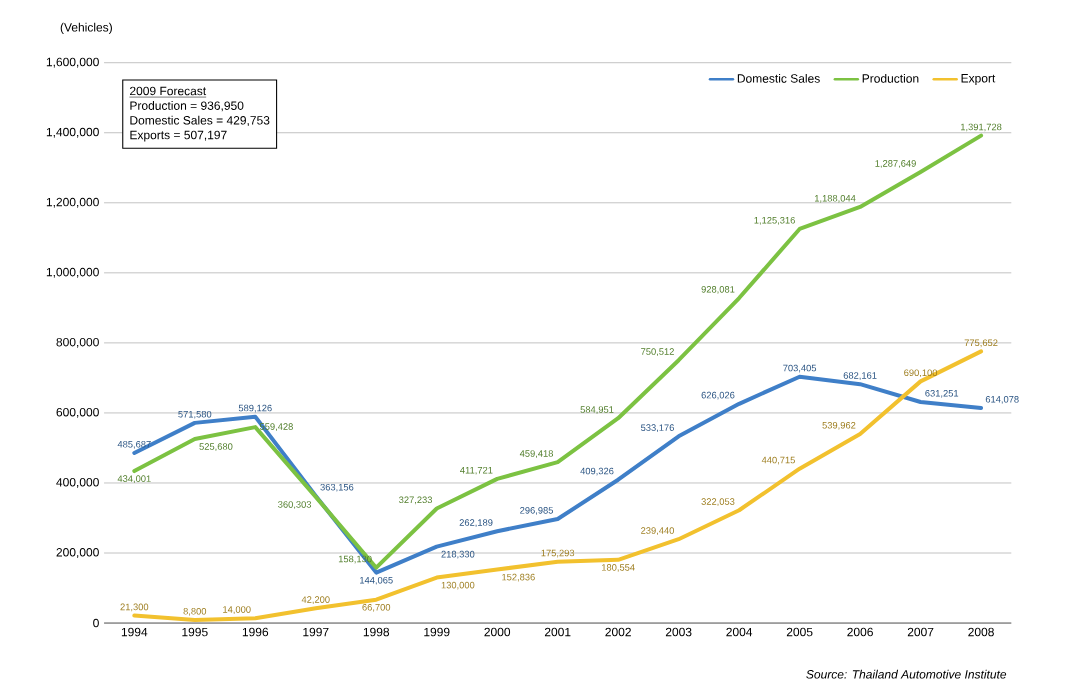 Image resolution: width=1070 pixels, height=687 pixels. Describe the element at coordinates (618, 632) in the screenshot. I see `x-tick-label: 2002` at that location.